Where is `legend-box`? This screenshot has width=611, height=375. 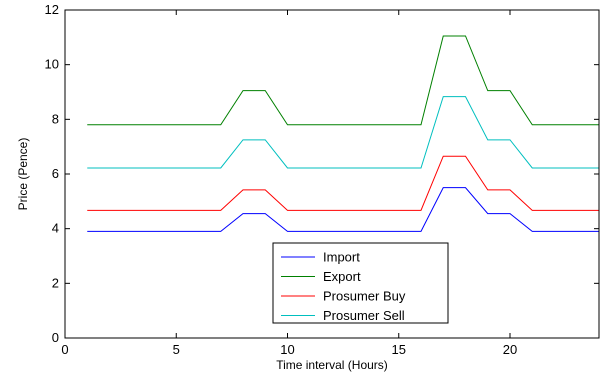 legend-box is located at coordinates (360, 283).